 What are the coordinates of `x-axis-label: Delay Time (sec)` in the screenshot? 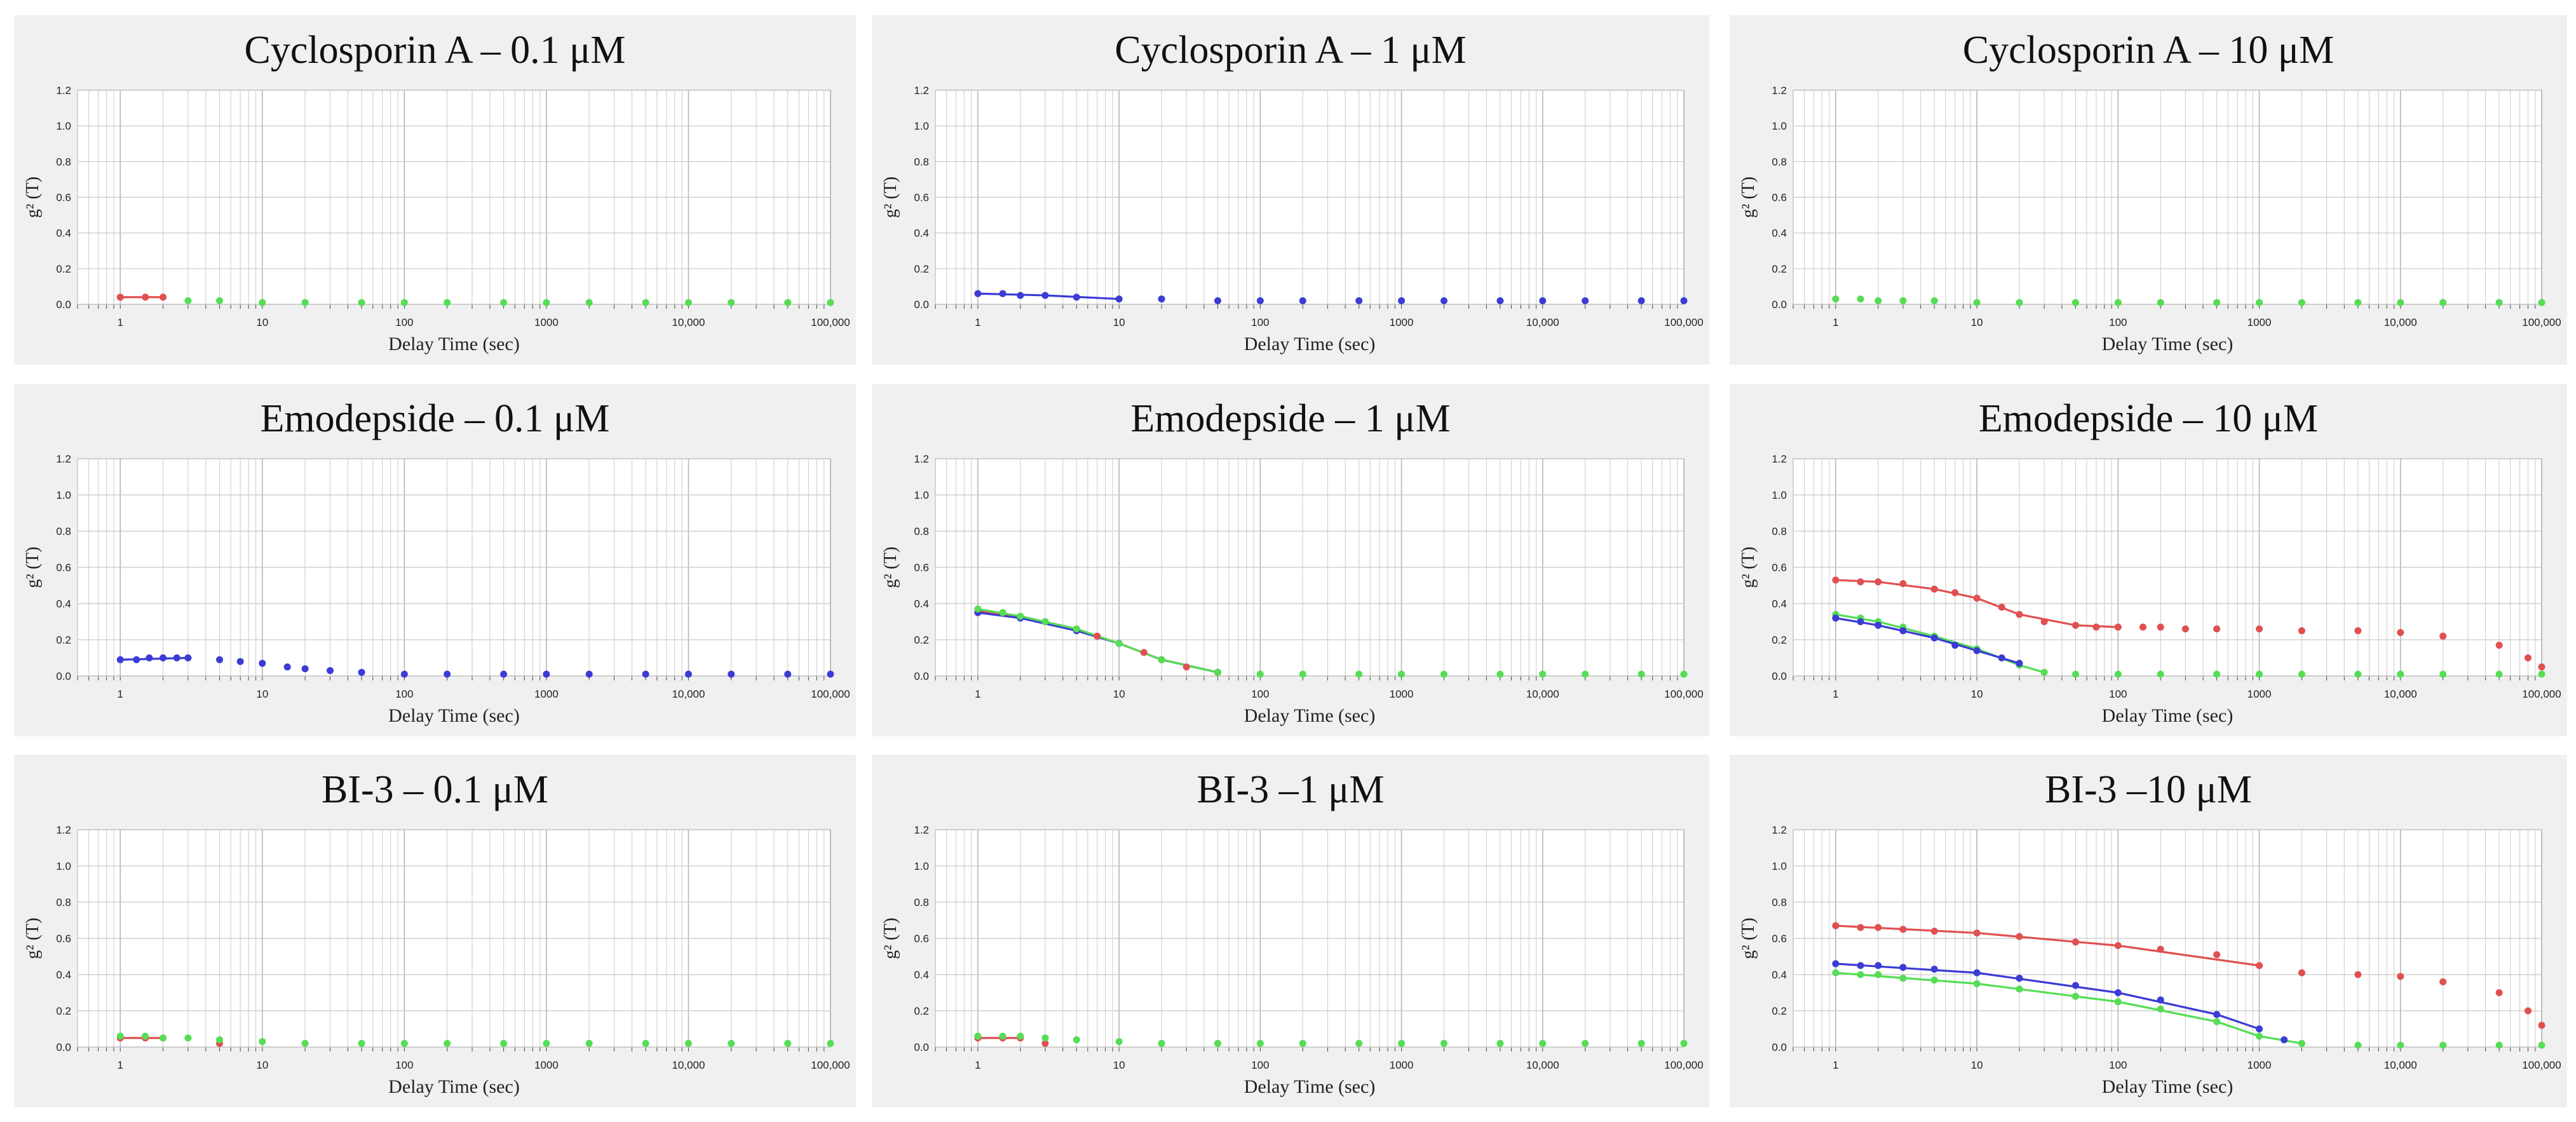 It's located at (1310, 1086).